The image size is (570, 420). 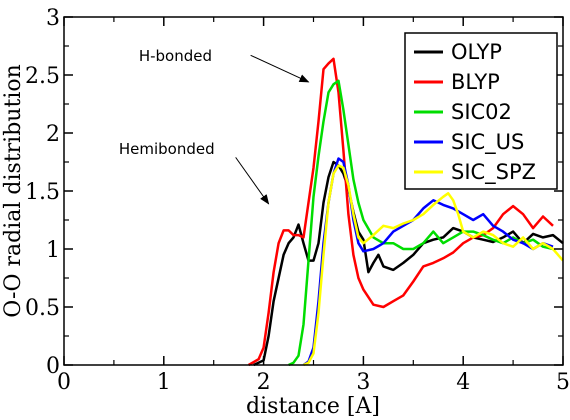 I want to click on annotation-label: Hemibonded, so click(x=167, y=149).